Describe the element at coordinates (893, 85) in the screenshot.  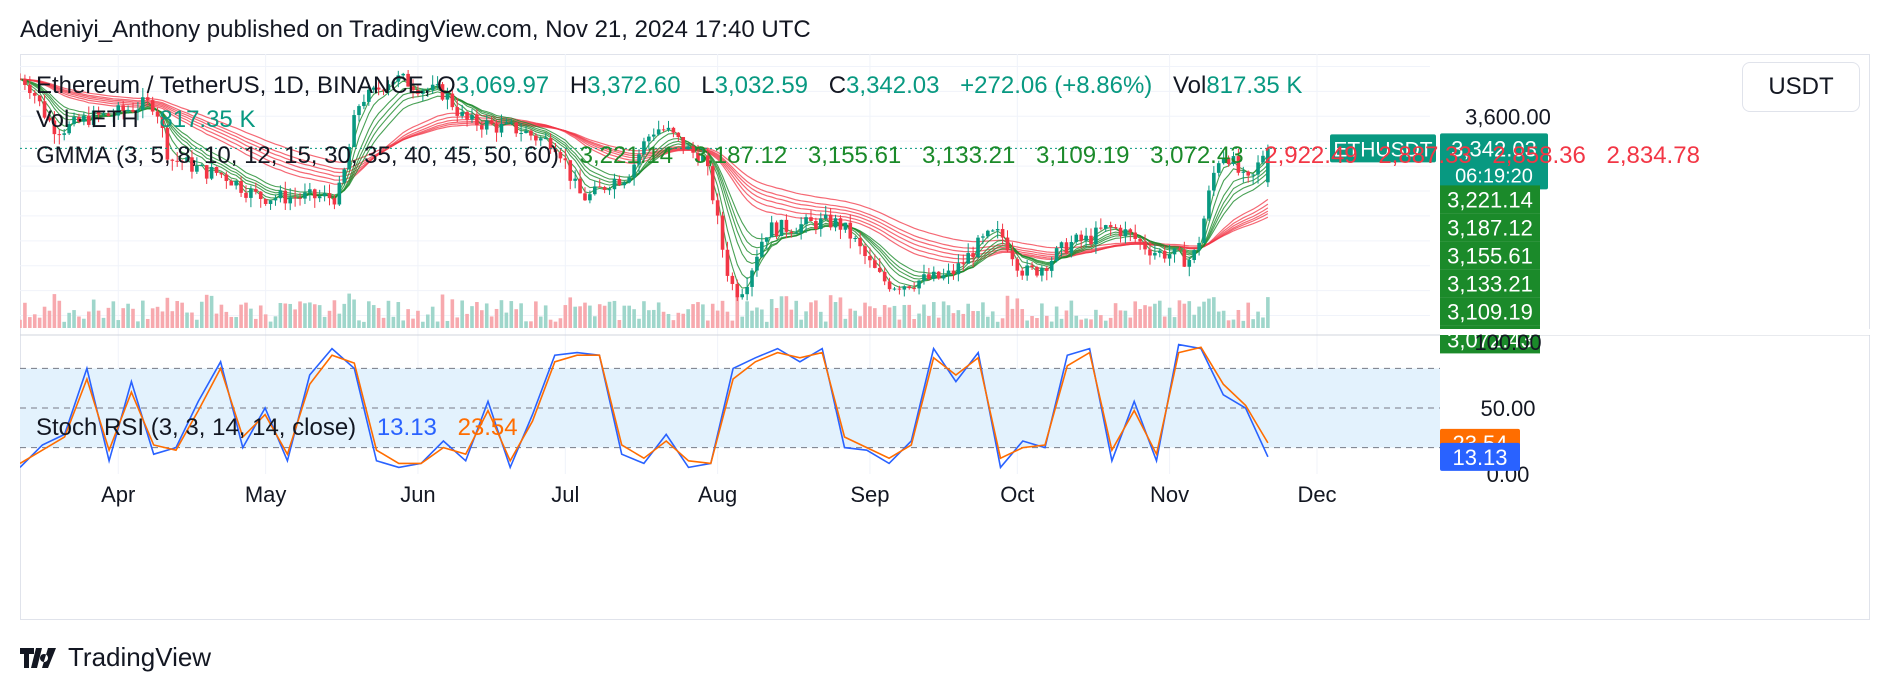
I see `close-value: 3,342.03` at that location.